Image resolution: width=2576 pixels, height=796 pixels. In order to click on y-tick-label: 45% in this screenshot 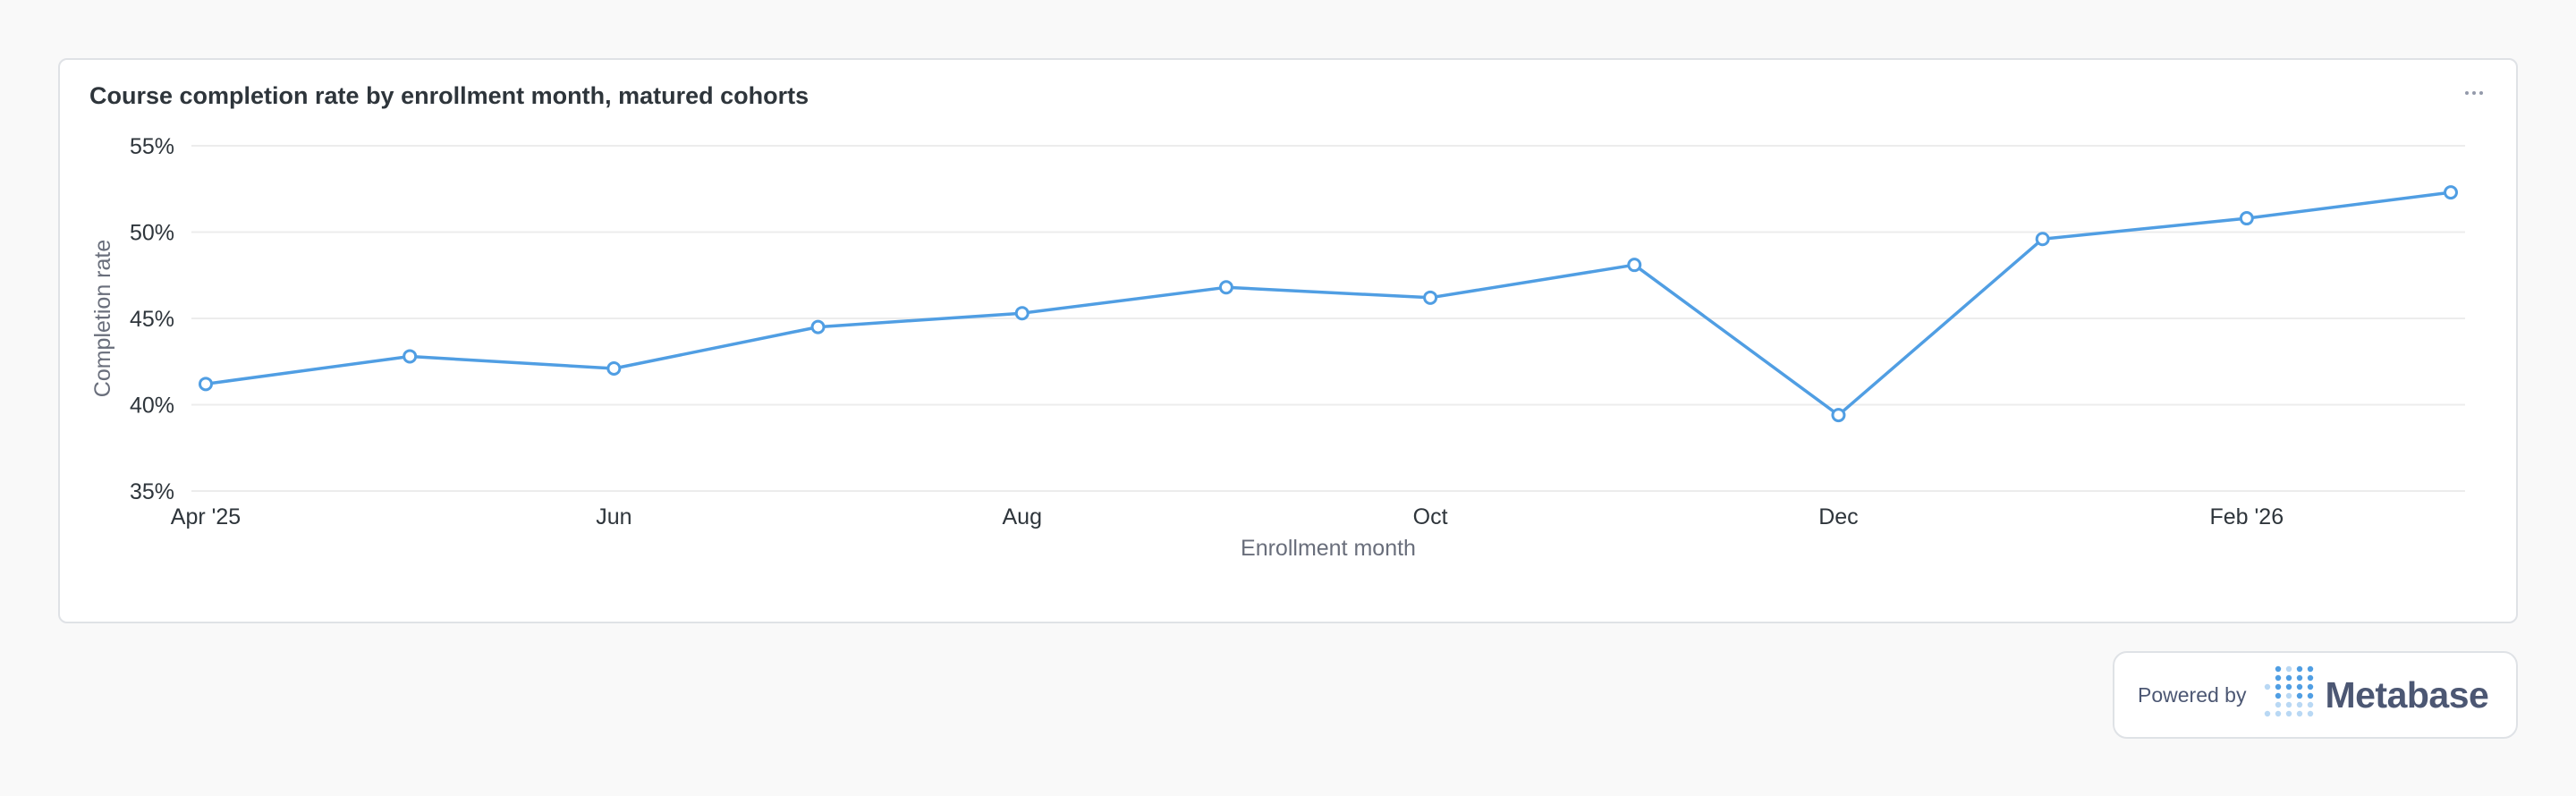, I will do `click(152, 319)`.